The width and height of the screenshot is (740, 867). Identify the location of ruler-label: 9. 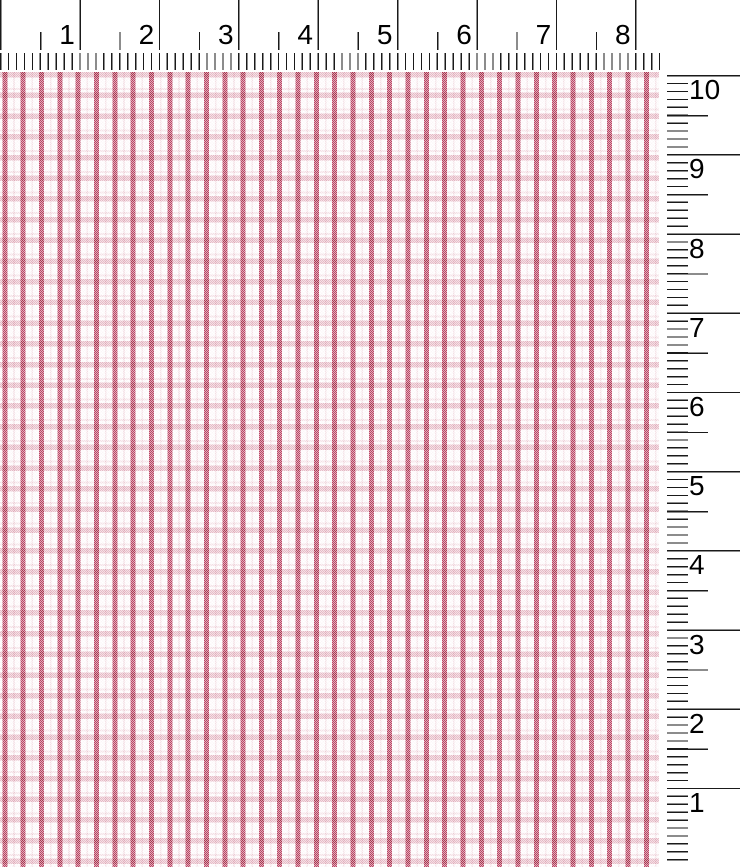
(697, 169).